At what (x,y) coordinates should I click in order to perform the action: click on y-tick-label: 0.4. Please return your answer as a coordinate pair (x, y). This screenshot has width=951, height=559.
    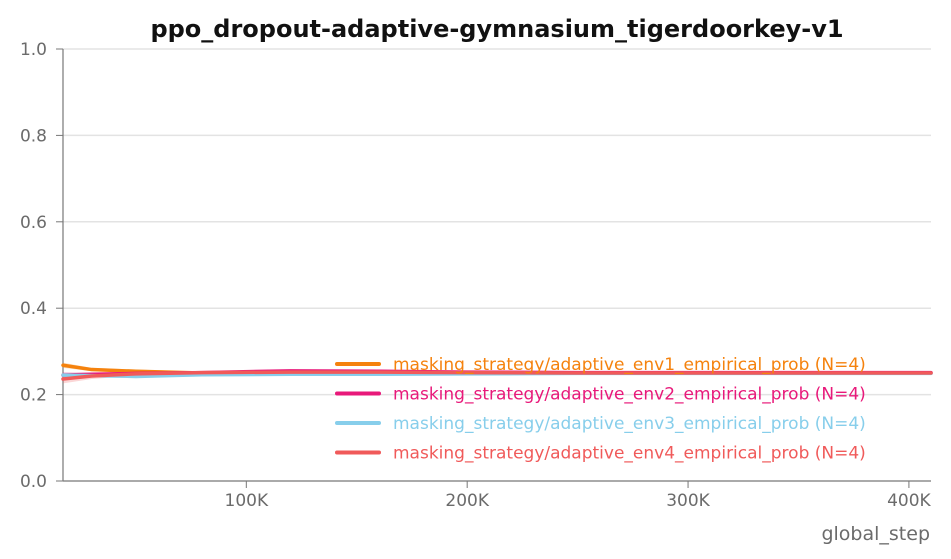
    Looking at the image, I should click on (33, 309).